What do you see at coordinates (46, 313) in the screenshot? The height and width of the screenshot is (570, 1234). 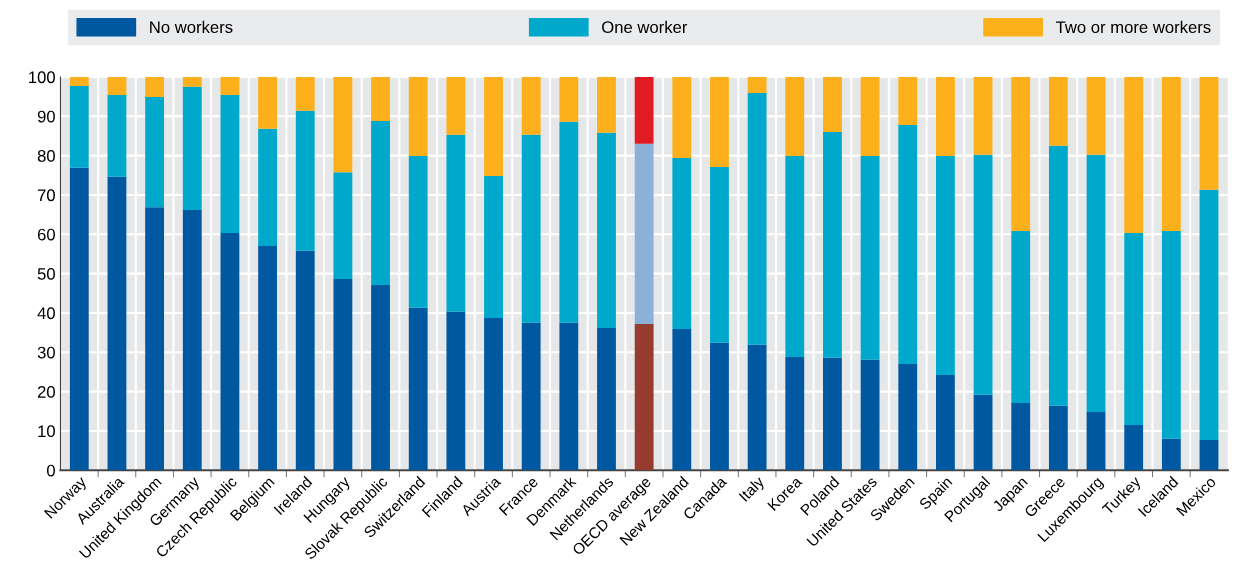 I see `y-tick-label: 40` at bounding box center [46, 313].